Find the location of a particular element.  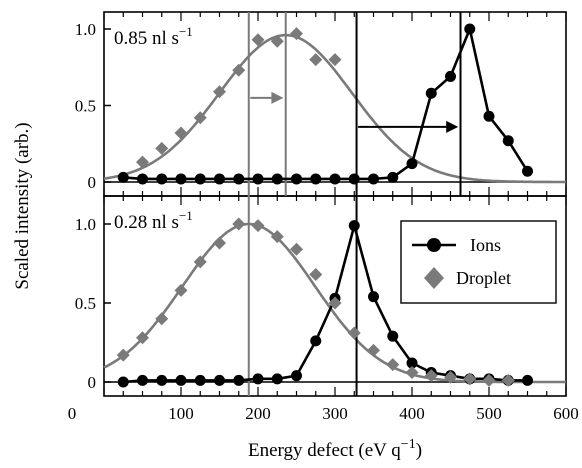

x-tick-label: 200 is located at coordinates (258, 413).